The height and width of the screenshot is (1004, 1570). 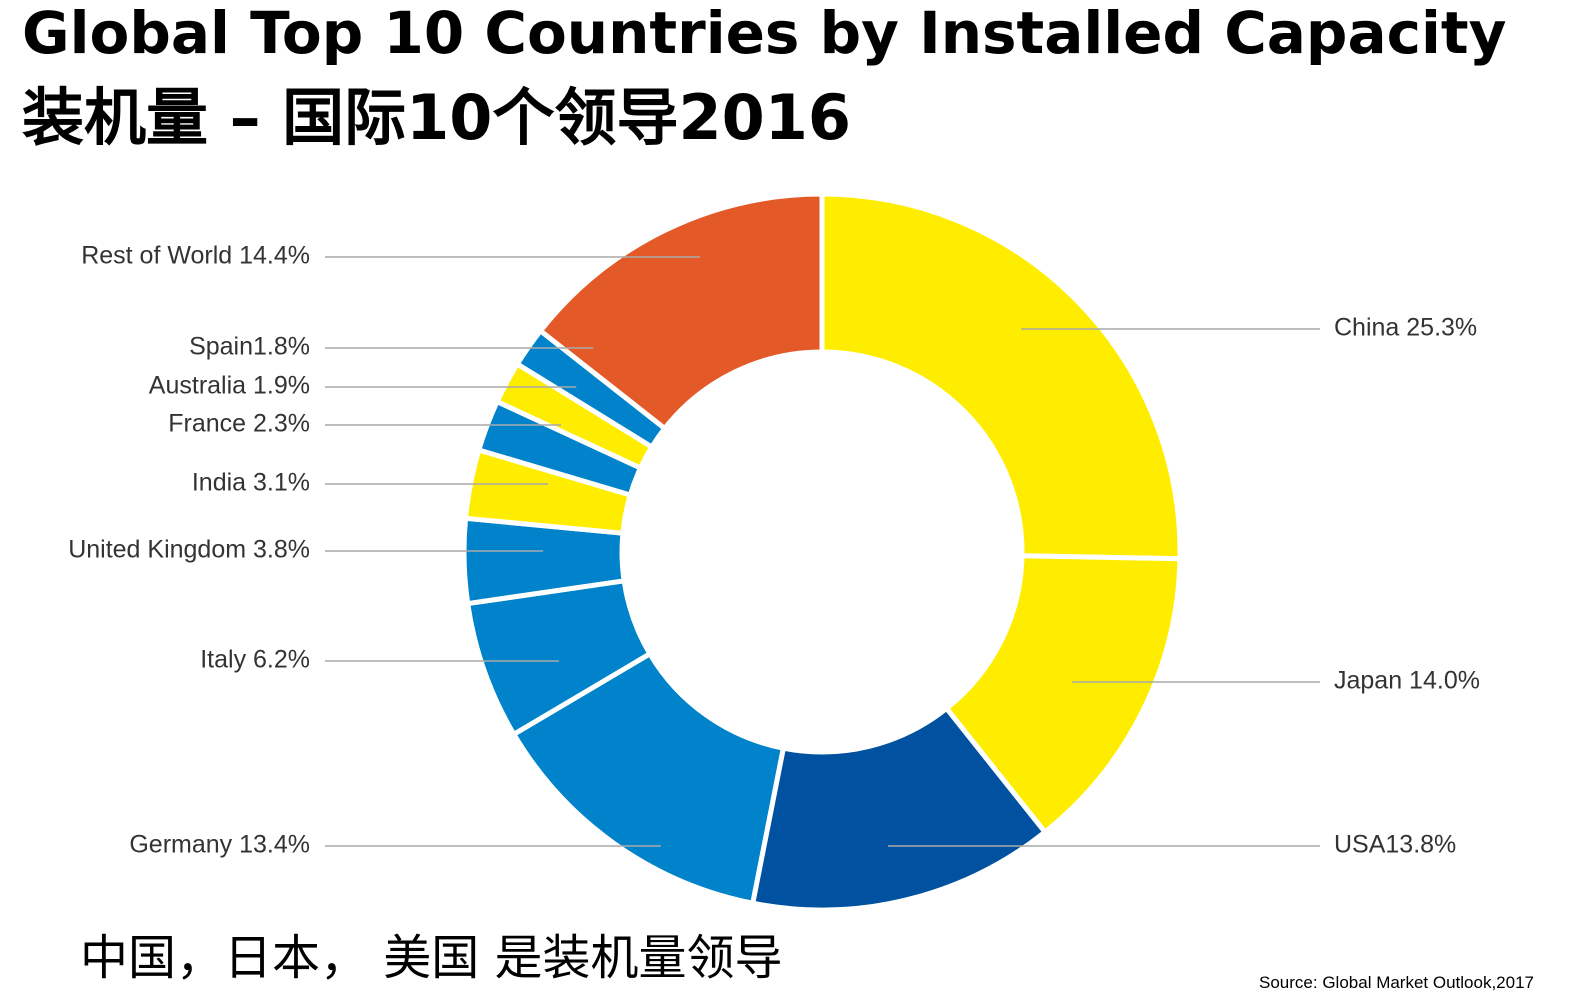 What do you see at coordinates (899, 809) in the screenshot?
I see `slice-usa` at bounding box center [899, 809].